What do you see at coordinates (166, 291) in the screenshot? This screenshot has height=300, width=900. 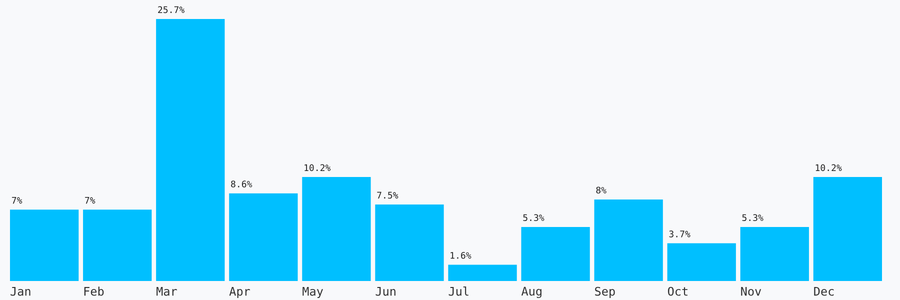 I see `x-tick-label: Mar` at bounding box center [166, 291].